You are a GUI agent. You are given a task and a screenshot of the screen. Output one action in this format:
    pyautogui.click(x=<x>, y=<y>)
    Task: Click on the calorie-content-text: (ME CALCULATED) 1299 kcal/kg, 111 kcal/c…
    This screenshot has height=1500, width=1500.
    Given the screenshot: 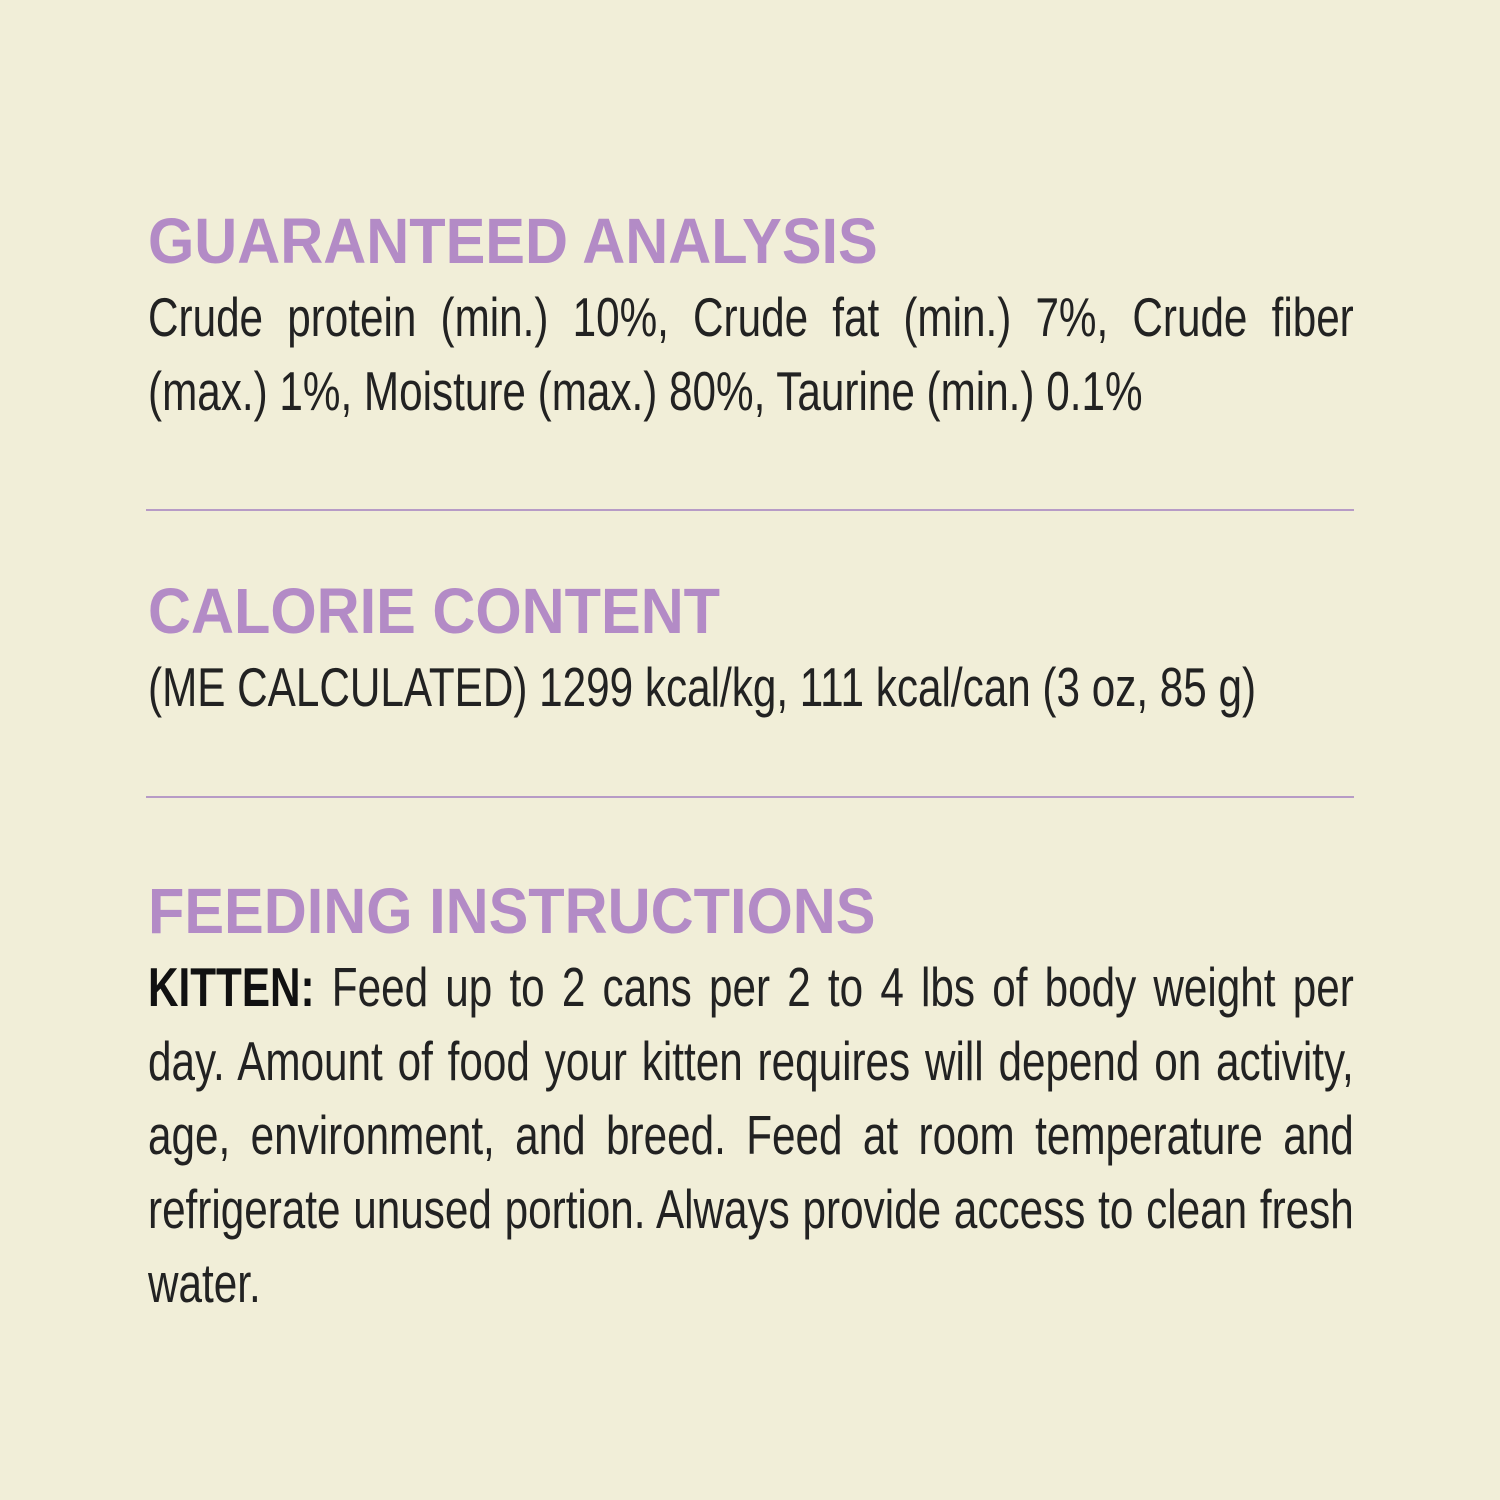 What is the action you would take?
    pyautogui.click(x=702, y=687)
    